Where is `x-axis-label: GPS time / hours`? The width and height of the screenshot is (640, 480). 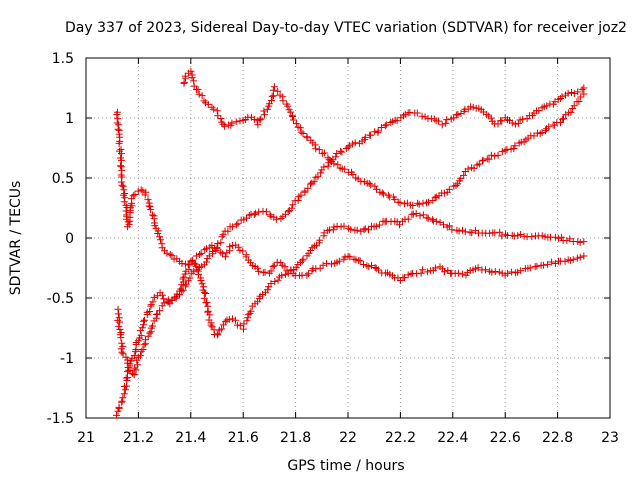
x-axis-label: GPS time / hours is located at coordinates (345, 466).